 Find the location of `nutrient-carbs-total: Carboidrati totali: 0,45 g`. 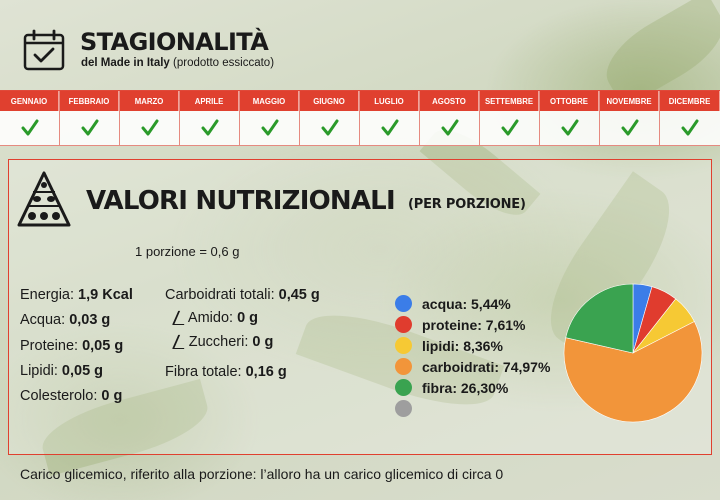

nutrient-carbs-total: Carboidrati totali: 0,45 g is located at coordinates (242, 295).